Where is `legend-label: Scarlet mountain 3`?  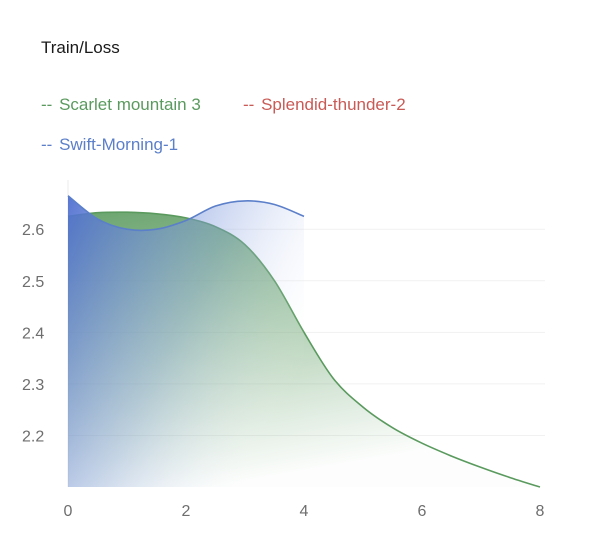
legend-label: Scarlet mountain 3 is located at coordinates (130, 104).